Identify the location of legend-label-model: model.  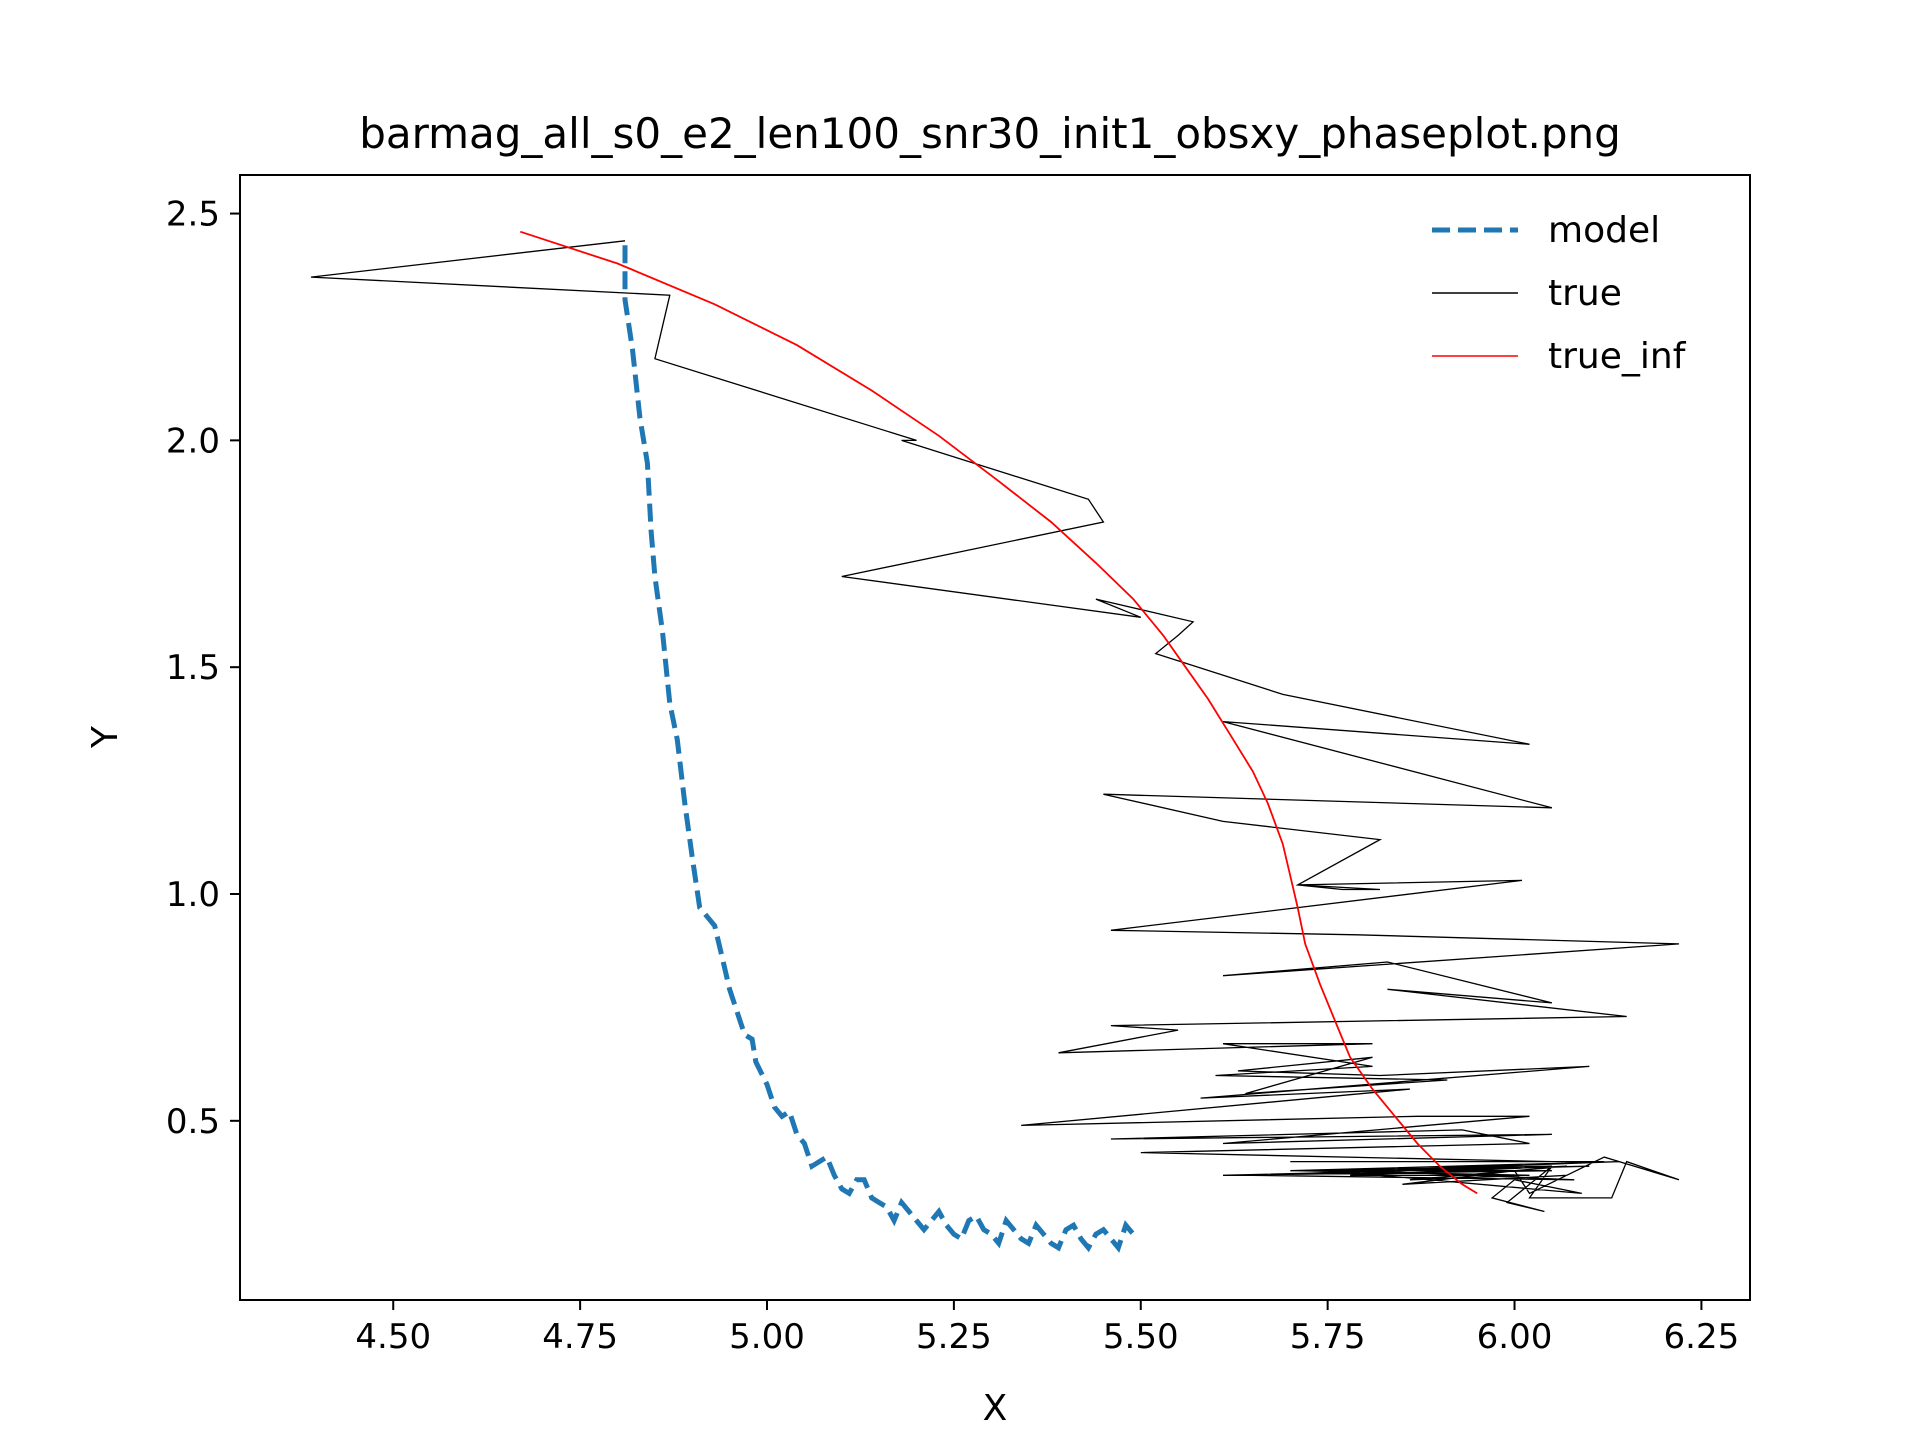
(1604, 230).